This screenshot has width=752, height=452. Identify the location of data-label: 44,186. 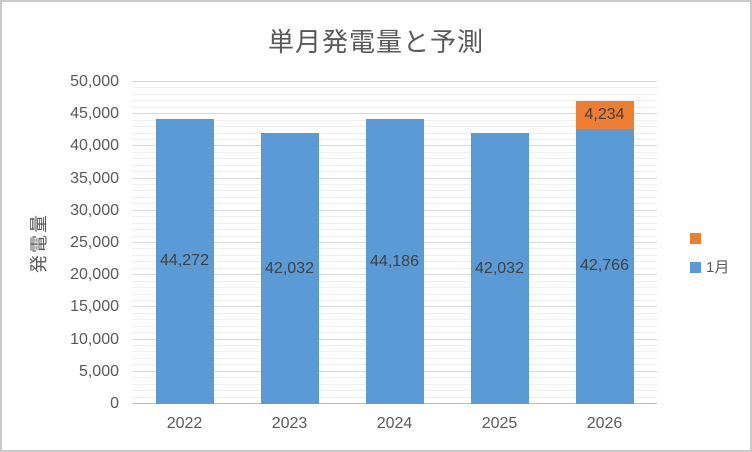
(394, 261).